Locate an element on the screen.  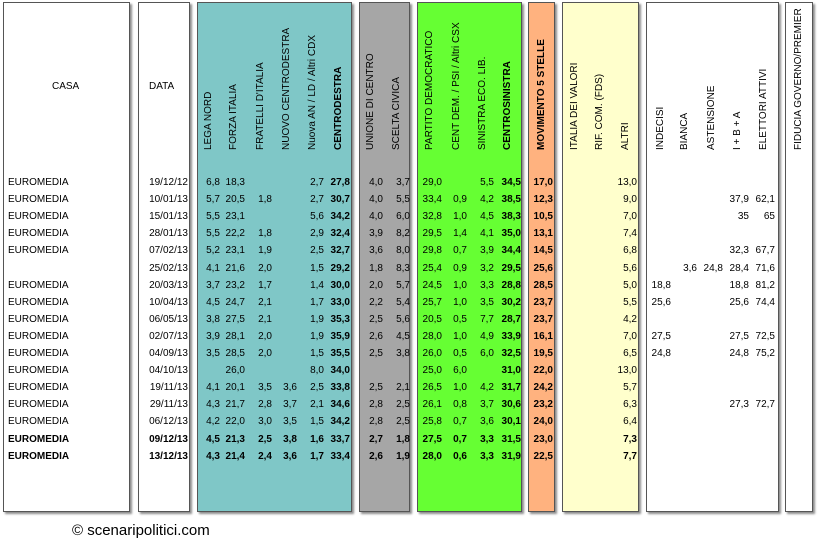
cell-sel: 3,6 is located at coordinates (487, 421).